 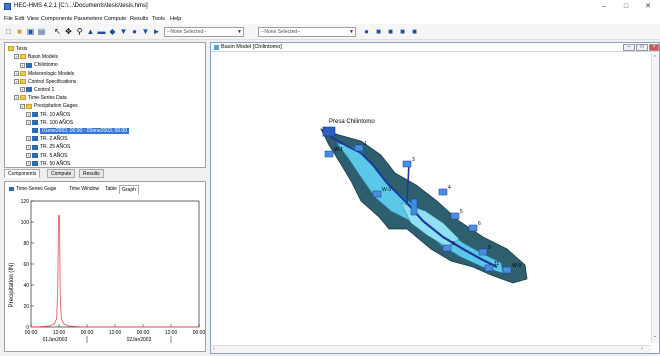 I want to click on print-icon: ▤, so click(x=41, y=31).